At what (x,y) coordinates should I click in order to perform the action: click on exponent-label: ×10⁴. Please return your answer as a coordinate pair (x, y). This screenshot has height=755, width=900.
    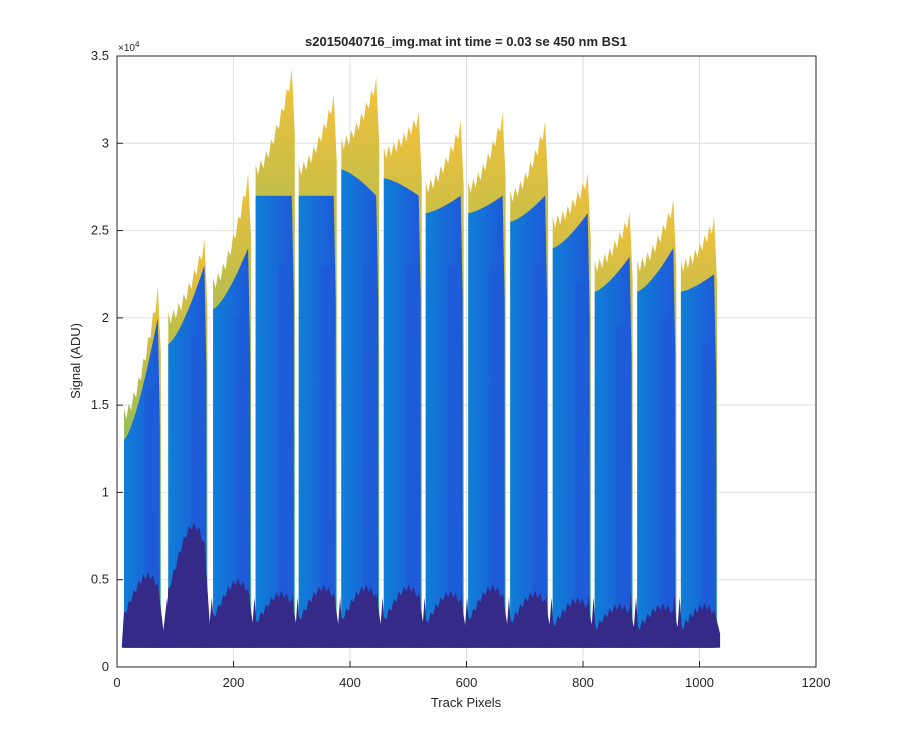
    Looking at the image, I should click on (129, 47).